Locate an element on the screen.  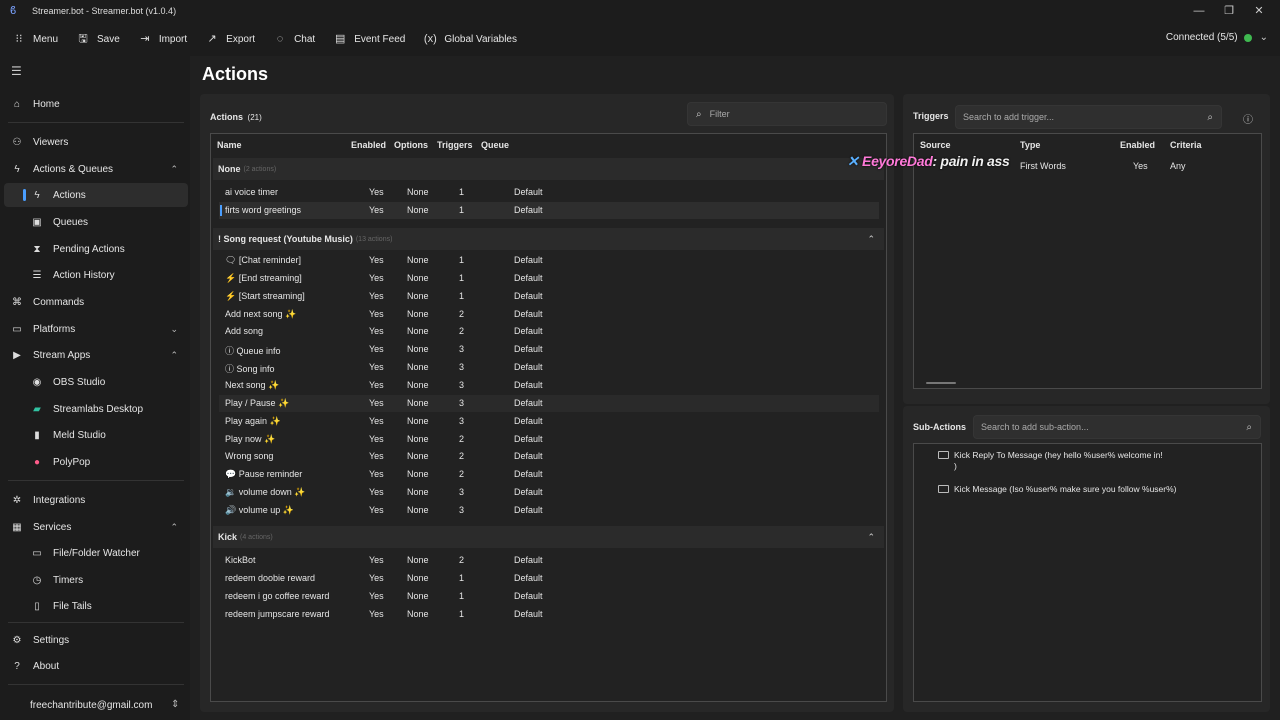
chat-button: ◌ Chat is located at coordinates (294, 39).